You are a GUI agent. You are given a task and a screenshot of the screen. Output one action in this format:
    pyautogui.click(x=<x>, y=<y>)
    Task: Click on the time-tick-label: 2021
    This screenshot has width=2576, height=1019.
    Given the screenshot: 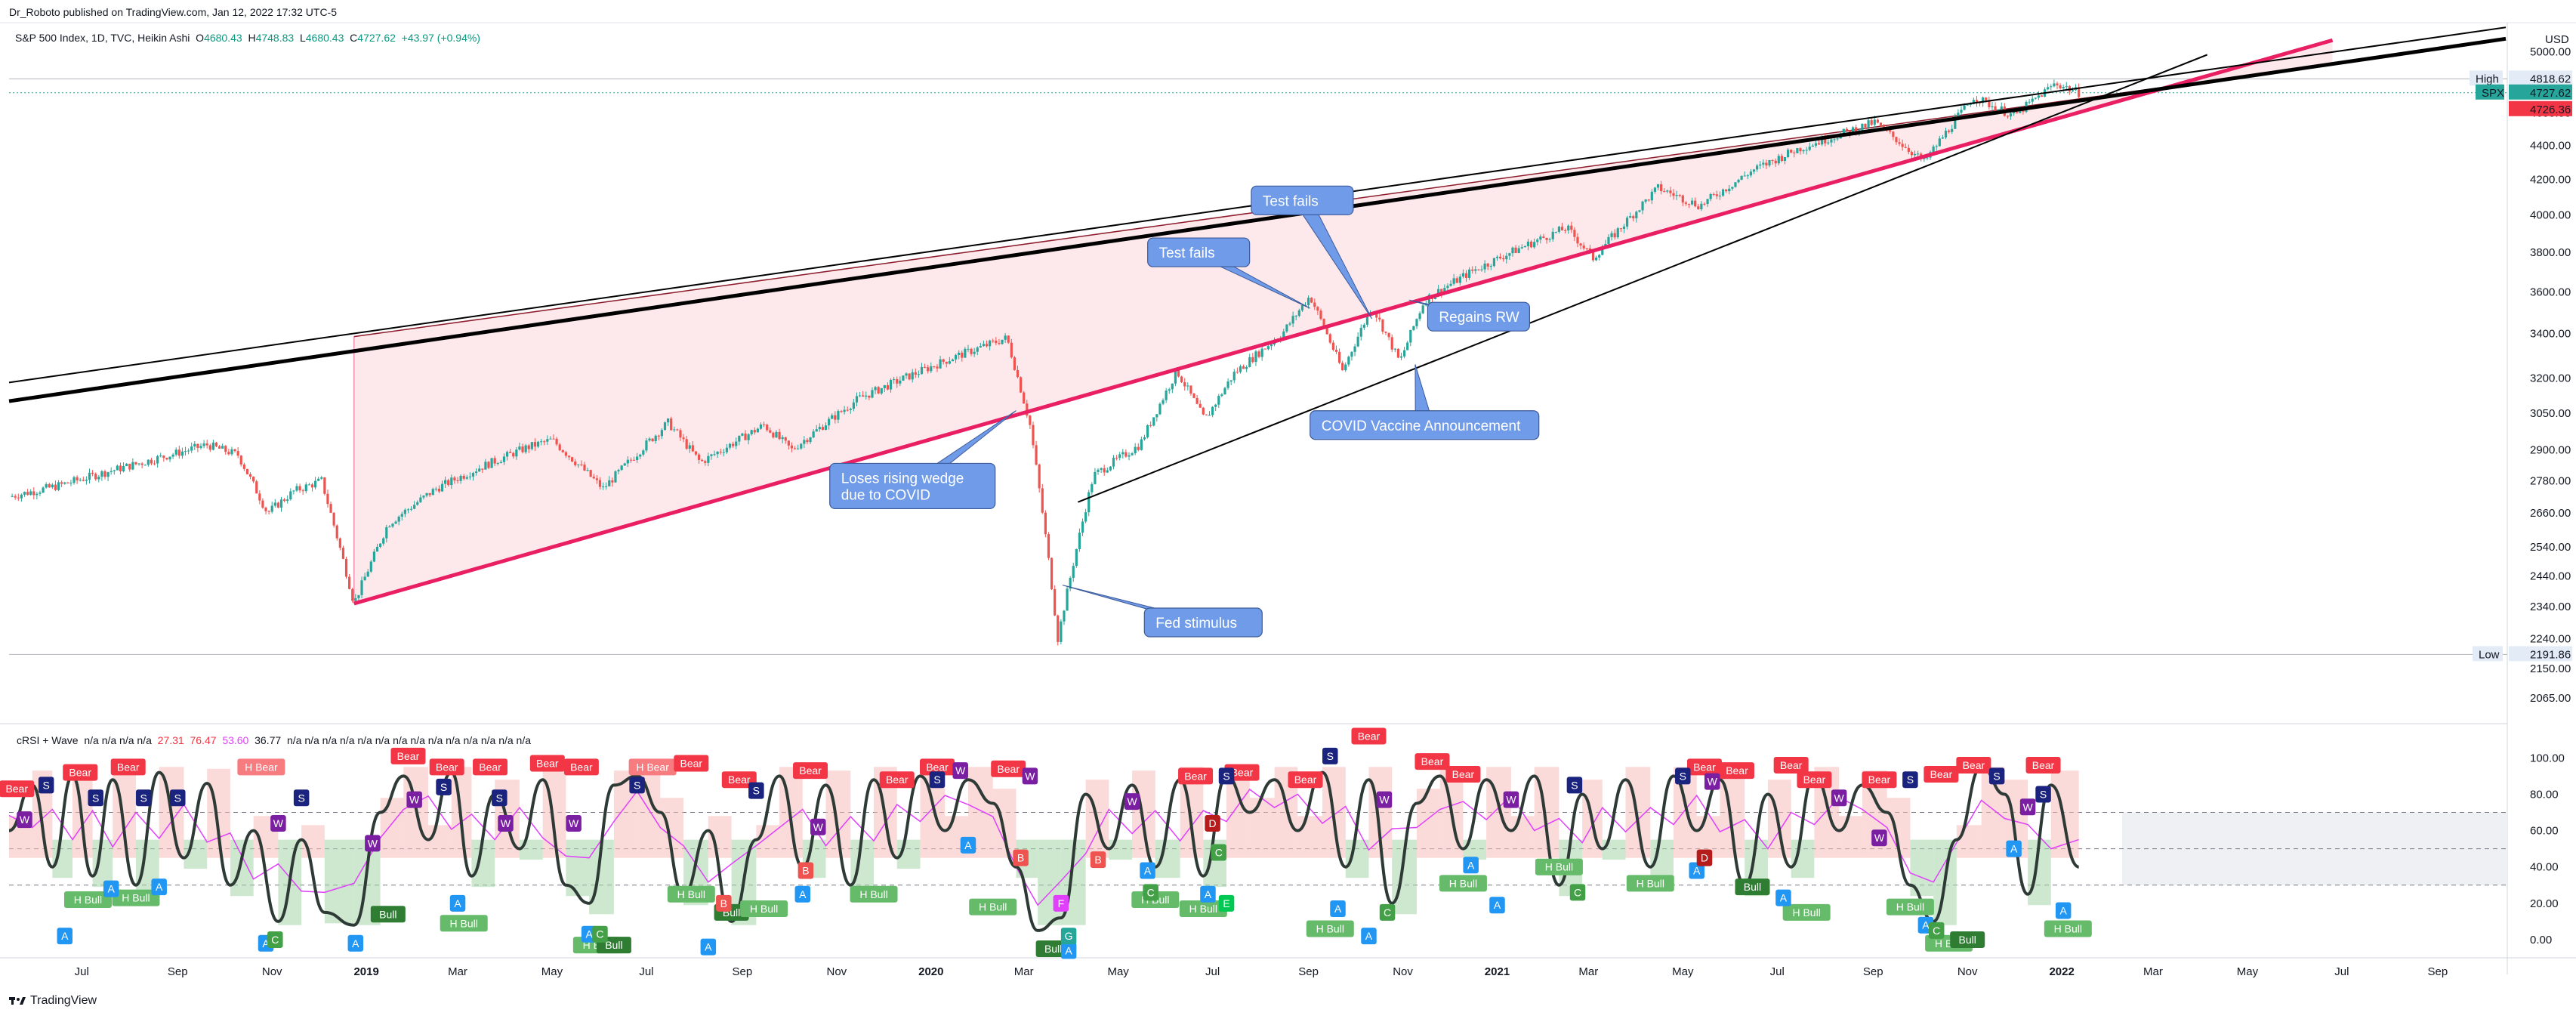 What is the action you would take?
    pyautogui.click(x=1497, y=971)
    